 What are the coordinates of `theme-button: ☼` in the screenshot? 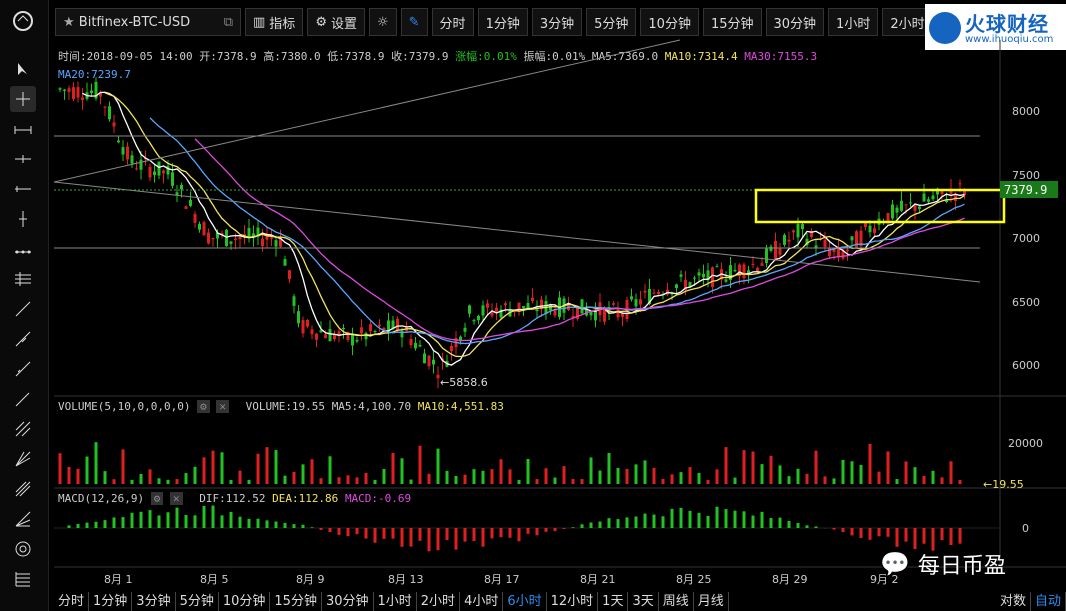 It's located at (382, 22).